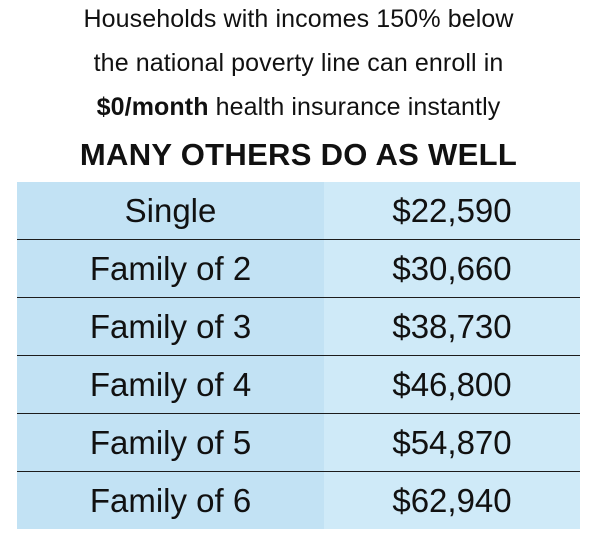 This screenshot has width=597, height=538. I want to click on household-cell: Family of 4, so click(170, 384).